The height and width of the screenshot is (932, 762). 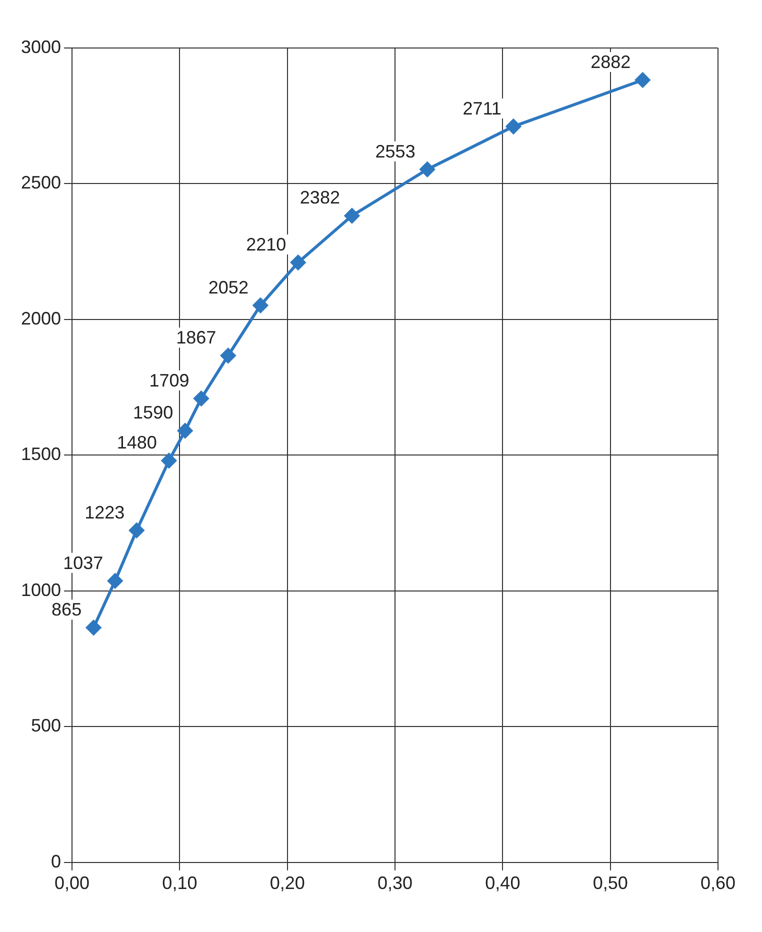 I want to click on data-label: 1223, so click(x=104, y=512).